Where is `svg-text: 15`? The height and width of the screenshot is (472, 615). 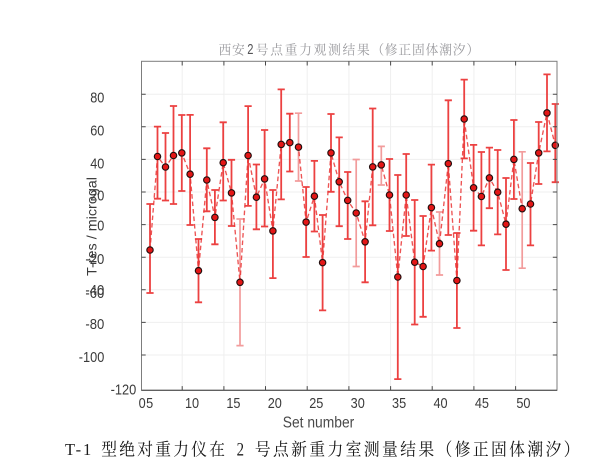 svg-text: 15 is located at coordinates (233, 404).